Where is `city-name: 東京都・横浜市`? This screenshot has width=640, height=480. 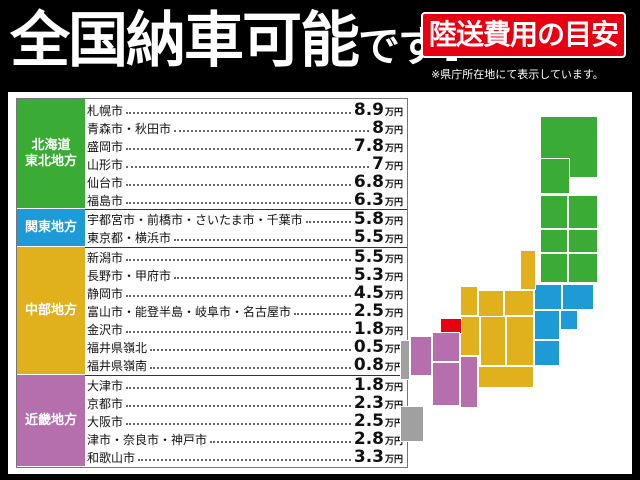 city-name: 東京都・横浜市 is located at coordinates (129, 237).